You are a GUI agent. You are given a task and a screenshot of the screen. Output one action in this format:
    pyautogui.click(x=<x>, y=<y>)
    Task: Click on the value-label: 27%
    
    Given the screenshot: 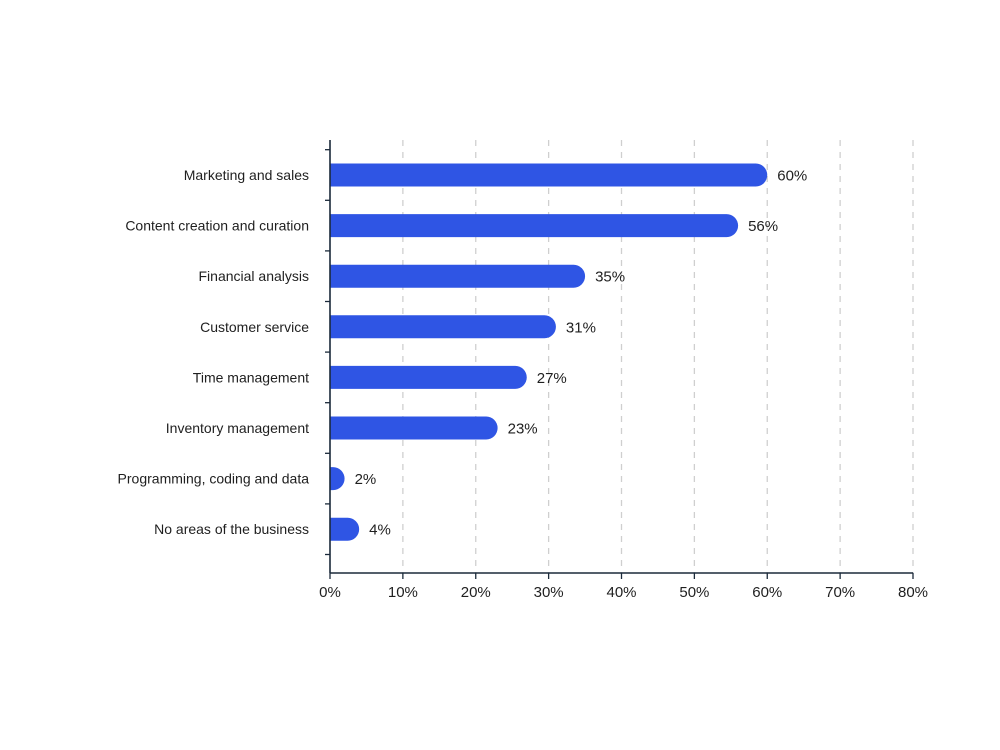 What is the action you would take?
    pyautogui.click(x=552, y=378)
    